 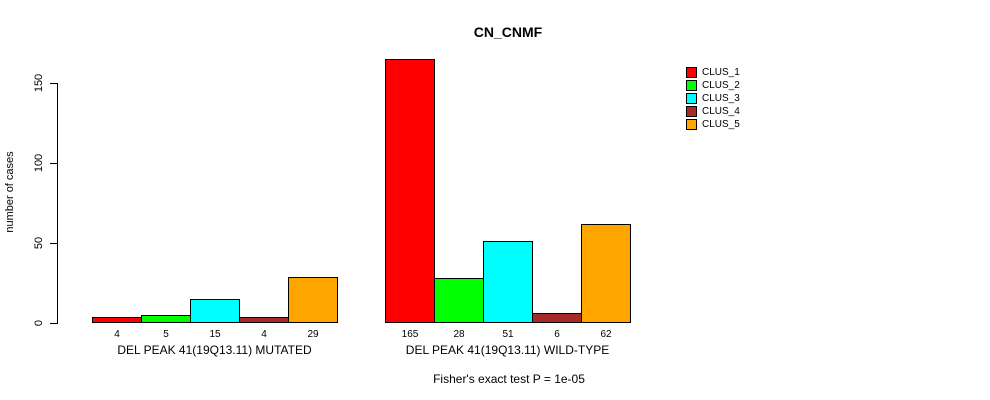 I want to click on bar-clus_2-group1, so click(x=166, y=319).